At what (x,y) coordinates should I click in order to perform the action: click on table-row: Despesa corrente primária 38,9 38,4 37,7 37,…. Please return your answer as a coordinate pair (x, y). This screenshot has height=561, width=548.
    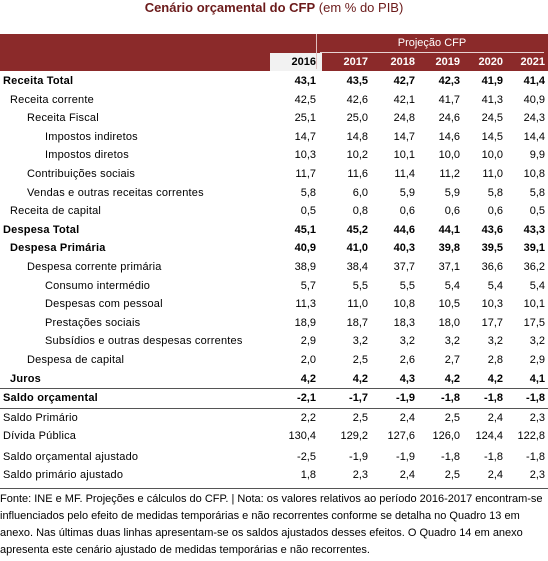
    Looking at the image, I should click on (274, 267).